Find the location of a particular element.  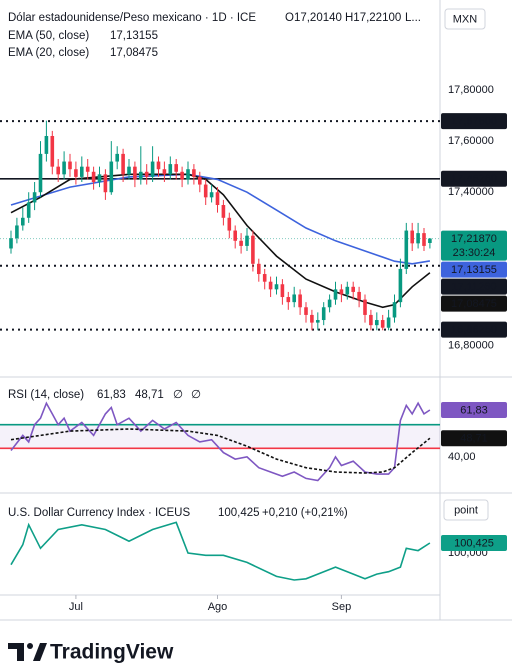

y-tick-label: 17,80000 is located at coordinates (471, 90).